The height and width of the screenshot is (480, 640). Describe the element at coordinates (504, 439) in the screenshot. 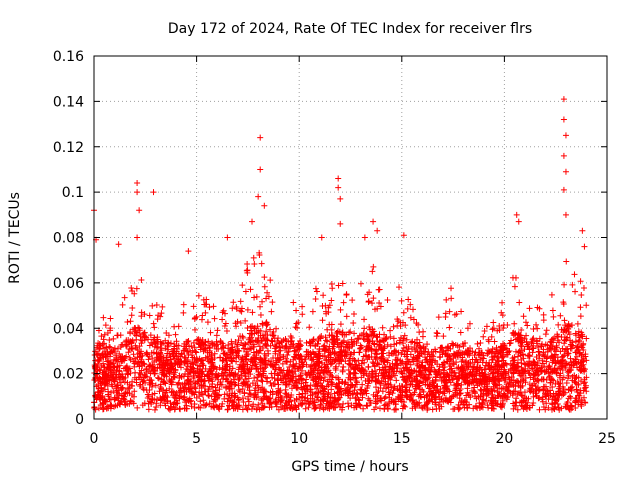

I see `x-tick-label: 20` at that location.